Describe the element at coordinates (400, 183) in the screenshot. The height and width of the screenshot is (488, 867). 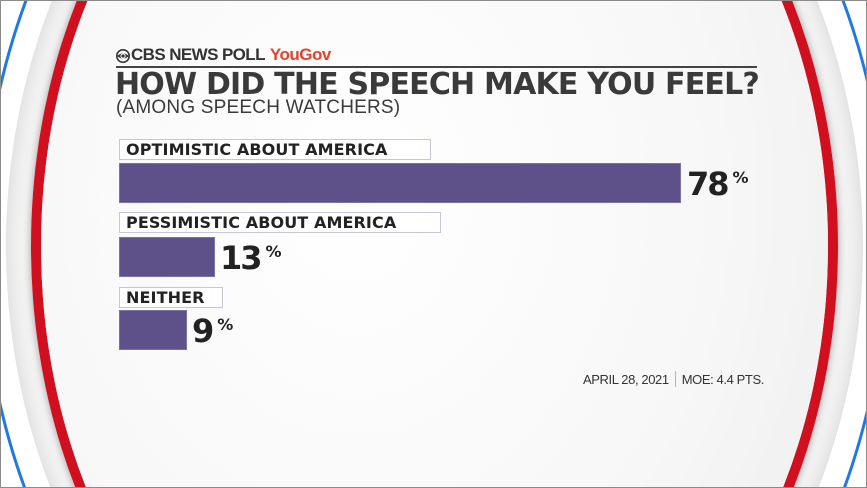
I see `bar-optimistic` at that location.